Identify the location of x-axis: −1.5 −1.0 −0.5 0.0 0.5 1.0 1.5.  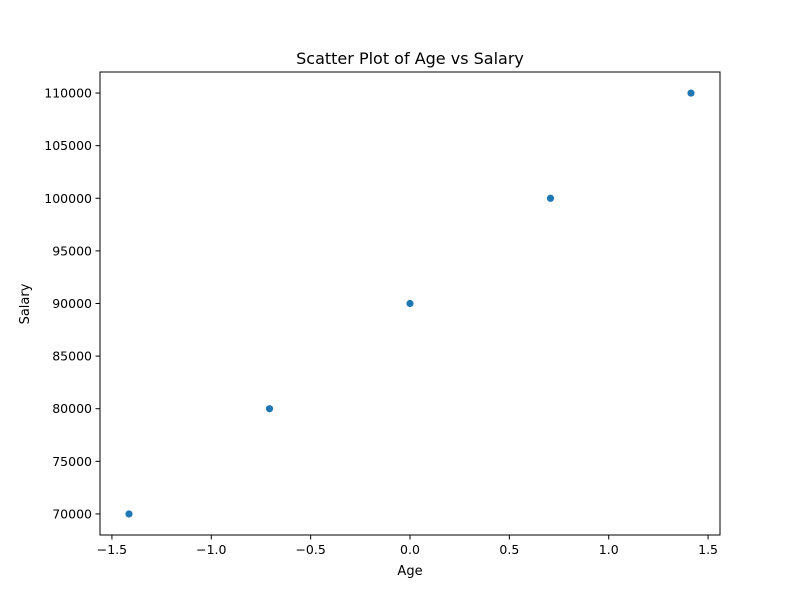
(407, 546).